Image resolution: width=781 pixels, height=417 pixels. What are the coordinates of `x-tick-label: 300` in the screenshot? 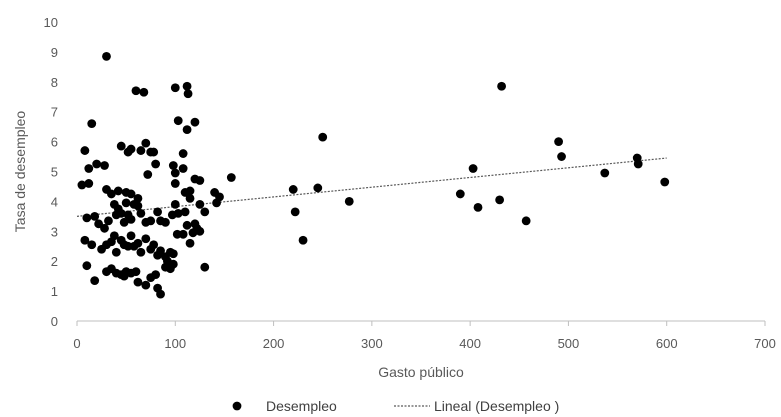 It's located at (372, 343).